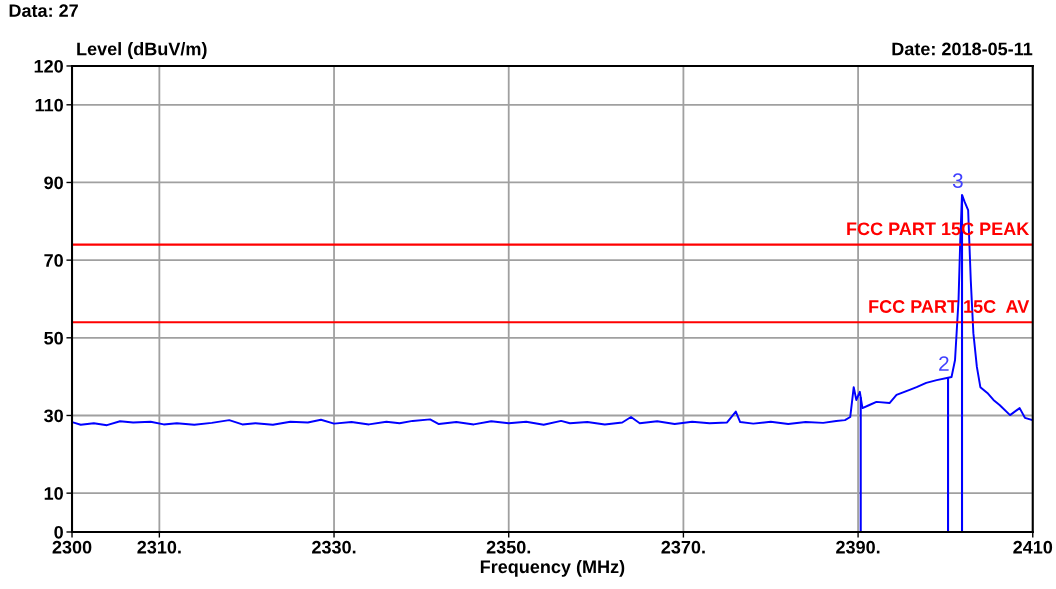  I want to click on y-tick-label: 50, so click(53, 338).